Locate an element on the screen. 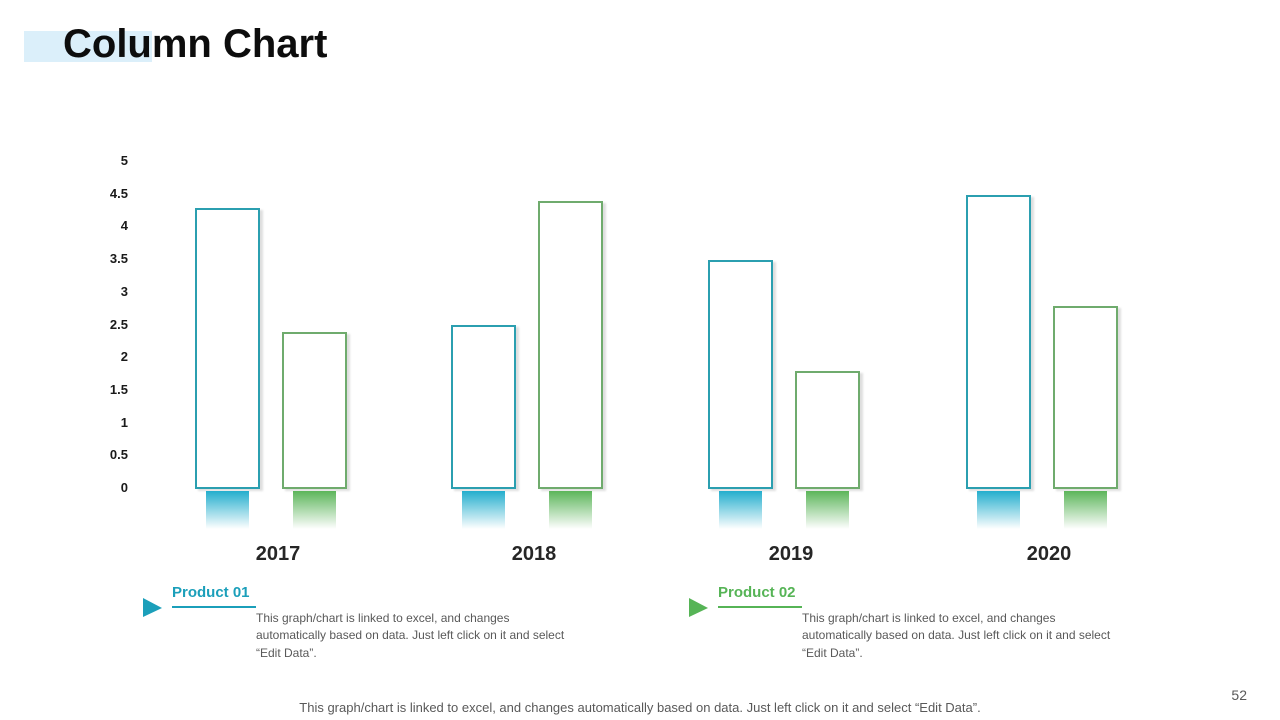  bar-product-01-2017 is located at coordinates (227, 348).